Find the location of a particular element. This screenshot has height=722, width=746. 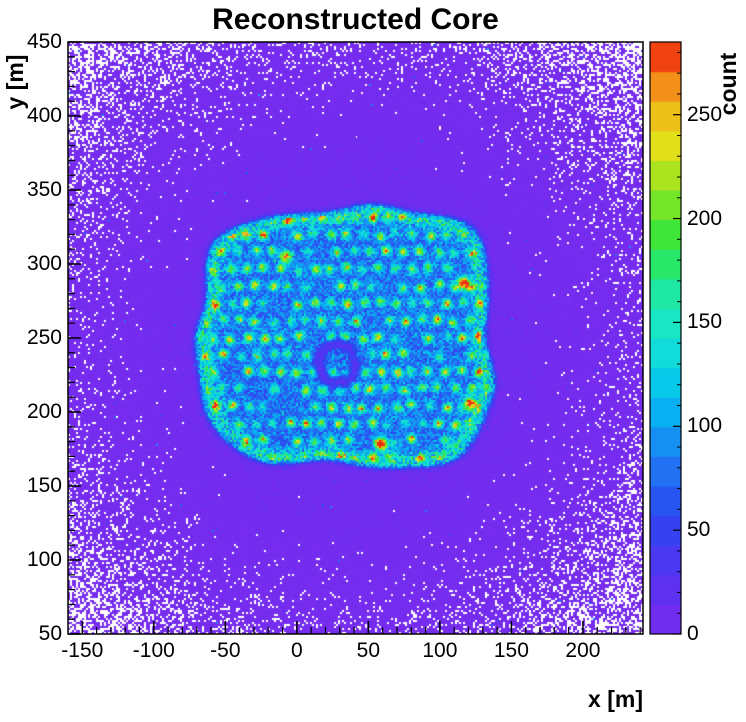

y-tick-label: 50 is located at coordinates (50, 633).